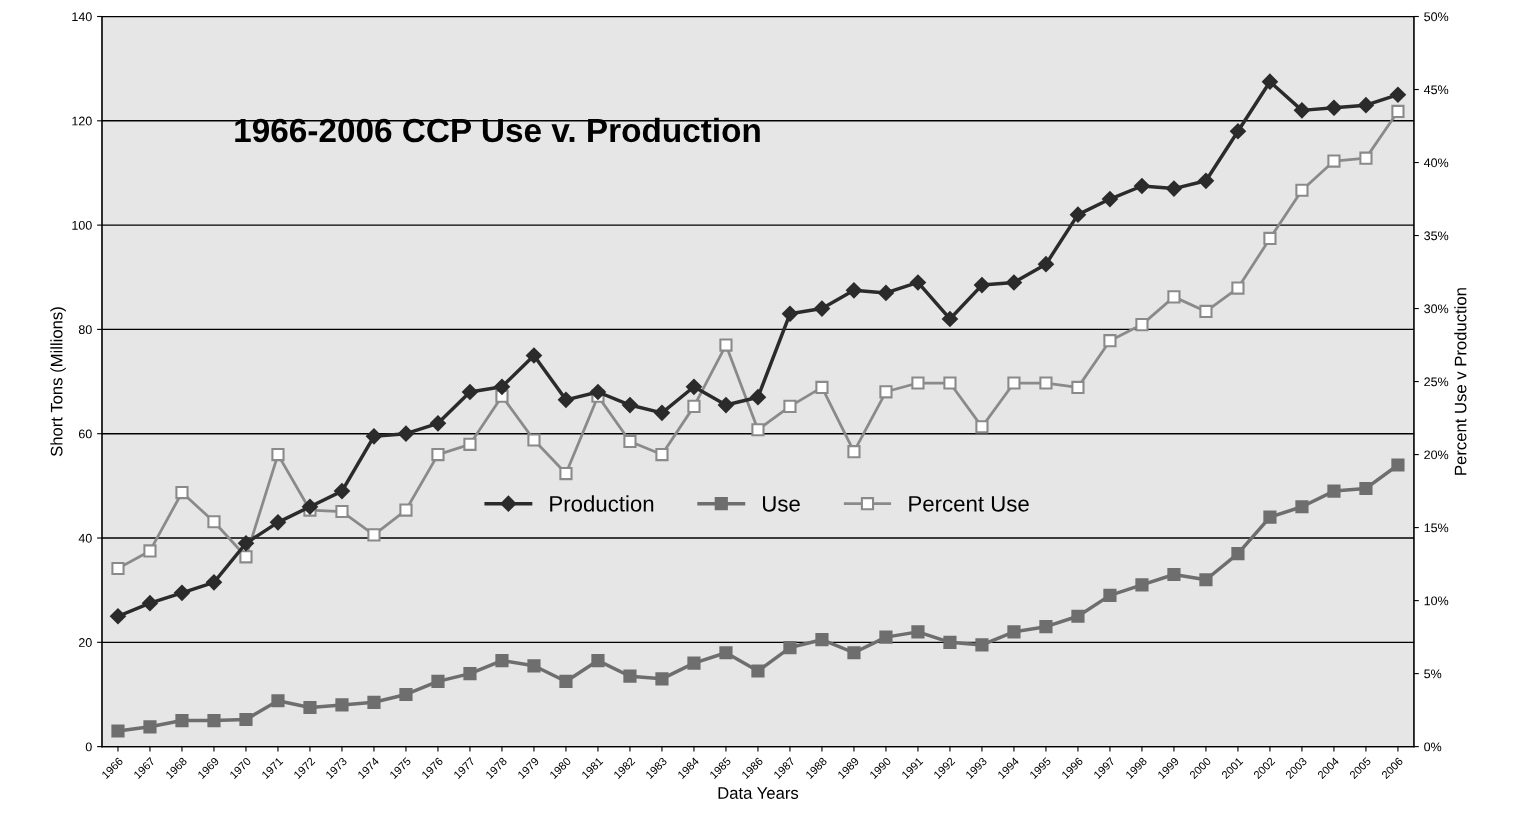 This screenshot has width=1522, height=825. What do you see at coordinates (1433, 674) in the screenshot?
I see `y2-tick-label: 5%` at bounding box center [1433, 674].